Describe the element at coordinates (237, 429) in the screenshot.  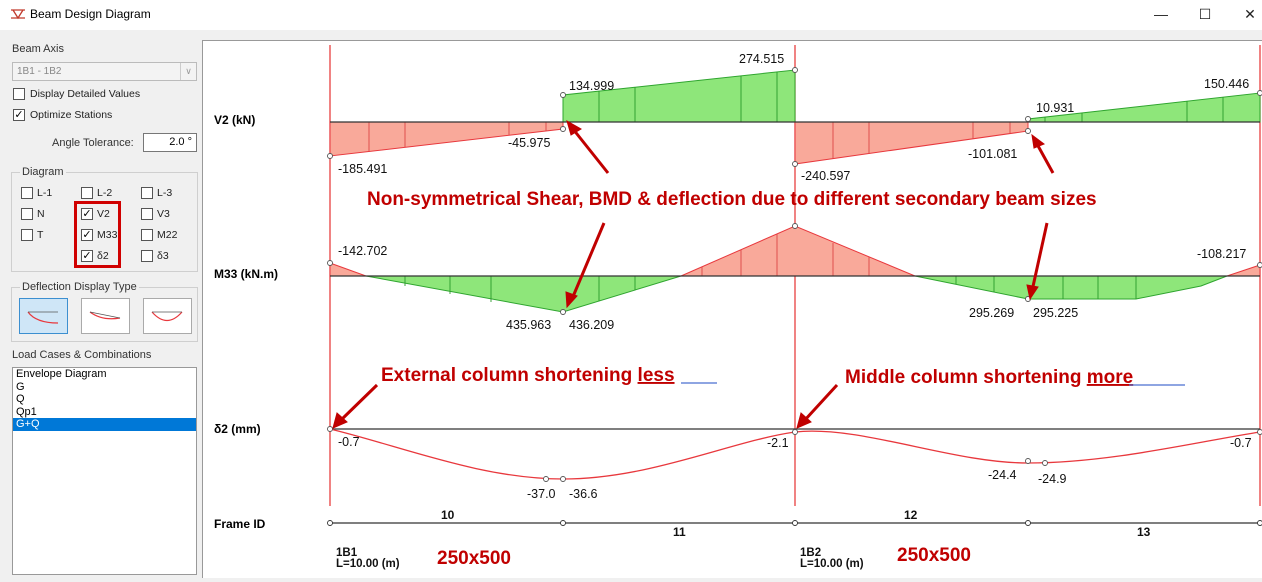
I see `row-label-d2: δ2 (mm)` at that location.